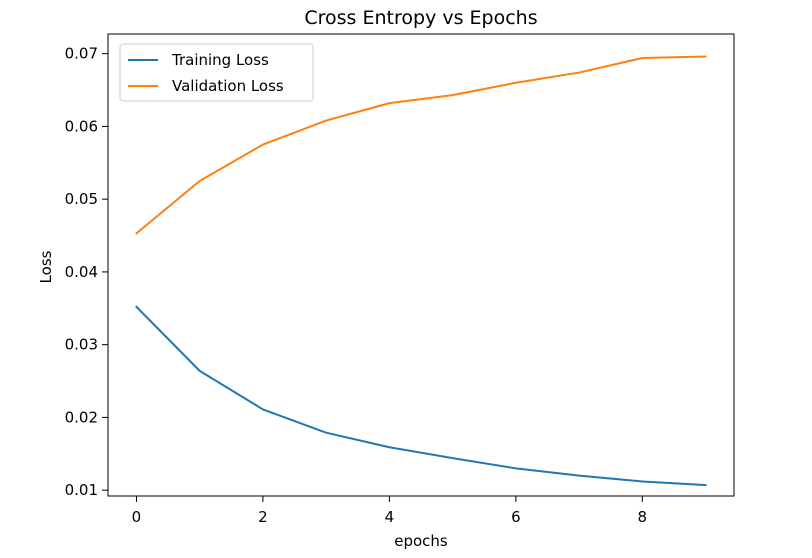 The image size is (812, 558). I want to click on x-tick-label: 4, so click(390, 517).